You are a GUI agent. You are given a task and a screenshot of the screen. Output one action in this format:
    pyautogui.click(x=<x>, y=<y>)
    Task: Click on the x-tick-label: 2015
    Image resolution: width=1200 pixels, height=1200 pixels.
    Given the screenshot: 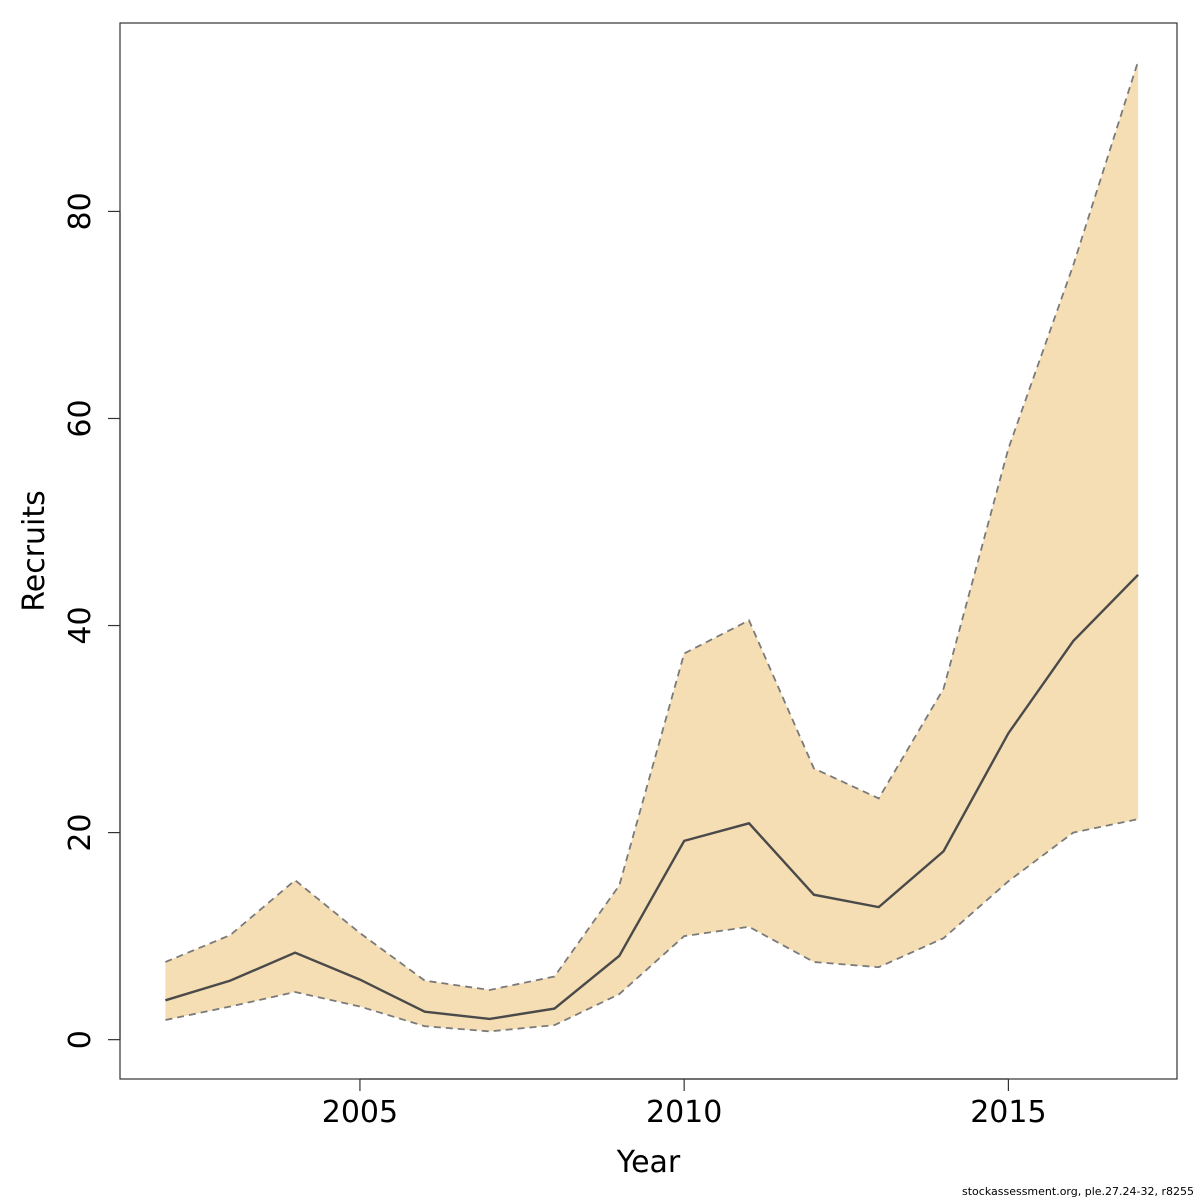 What is the action you would take?
    pyautogui.click(x=1008, y=1112)
    